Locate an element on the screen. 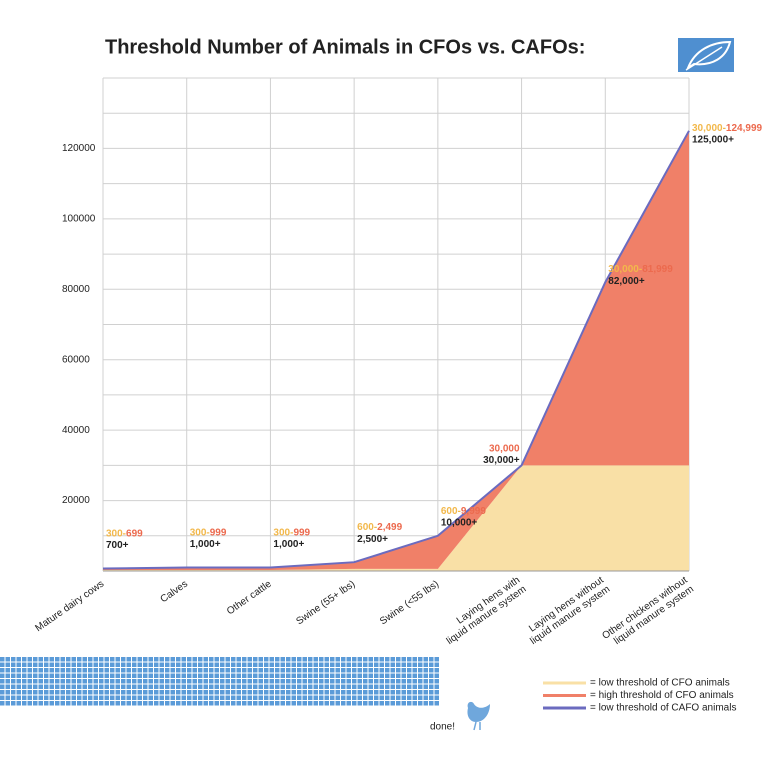  cfo-range-label: 30,000-124,999 is located at coordinates (727, 127).